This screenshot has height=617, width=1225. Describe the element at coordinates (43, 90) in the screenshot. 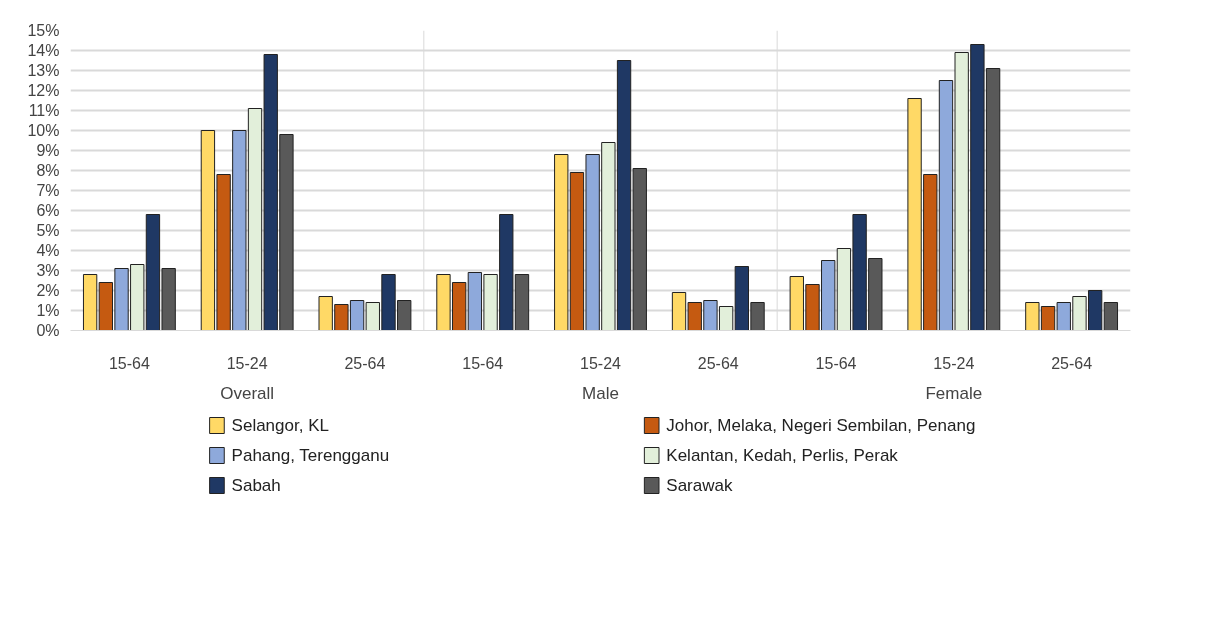

I see `y-tick-label: 12%` at that location.